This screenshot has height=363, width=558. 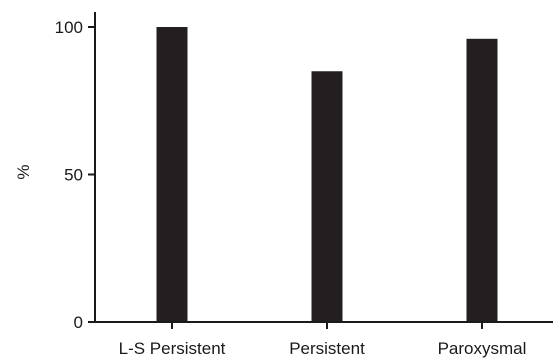 I want to click on y-axis-ticks: 0 50 100, so click(x=75, y=175).